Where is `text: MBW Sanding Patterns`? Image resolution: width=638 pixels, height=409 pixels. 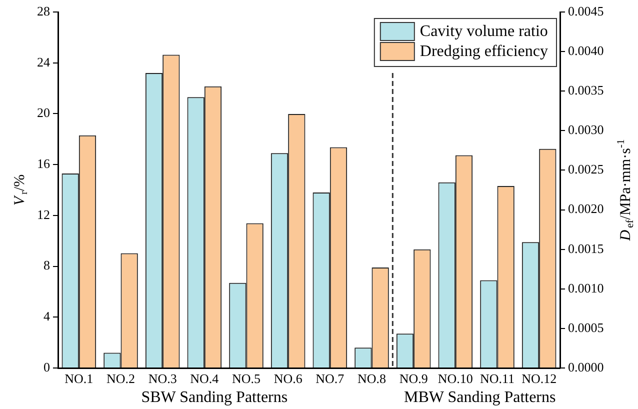
text: MBW Sanding Patterns is located at coordinates (480, 397).